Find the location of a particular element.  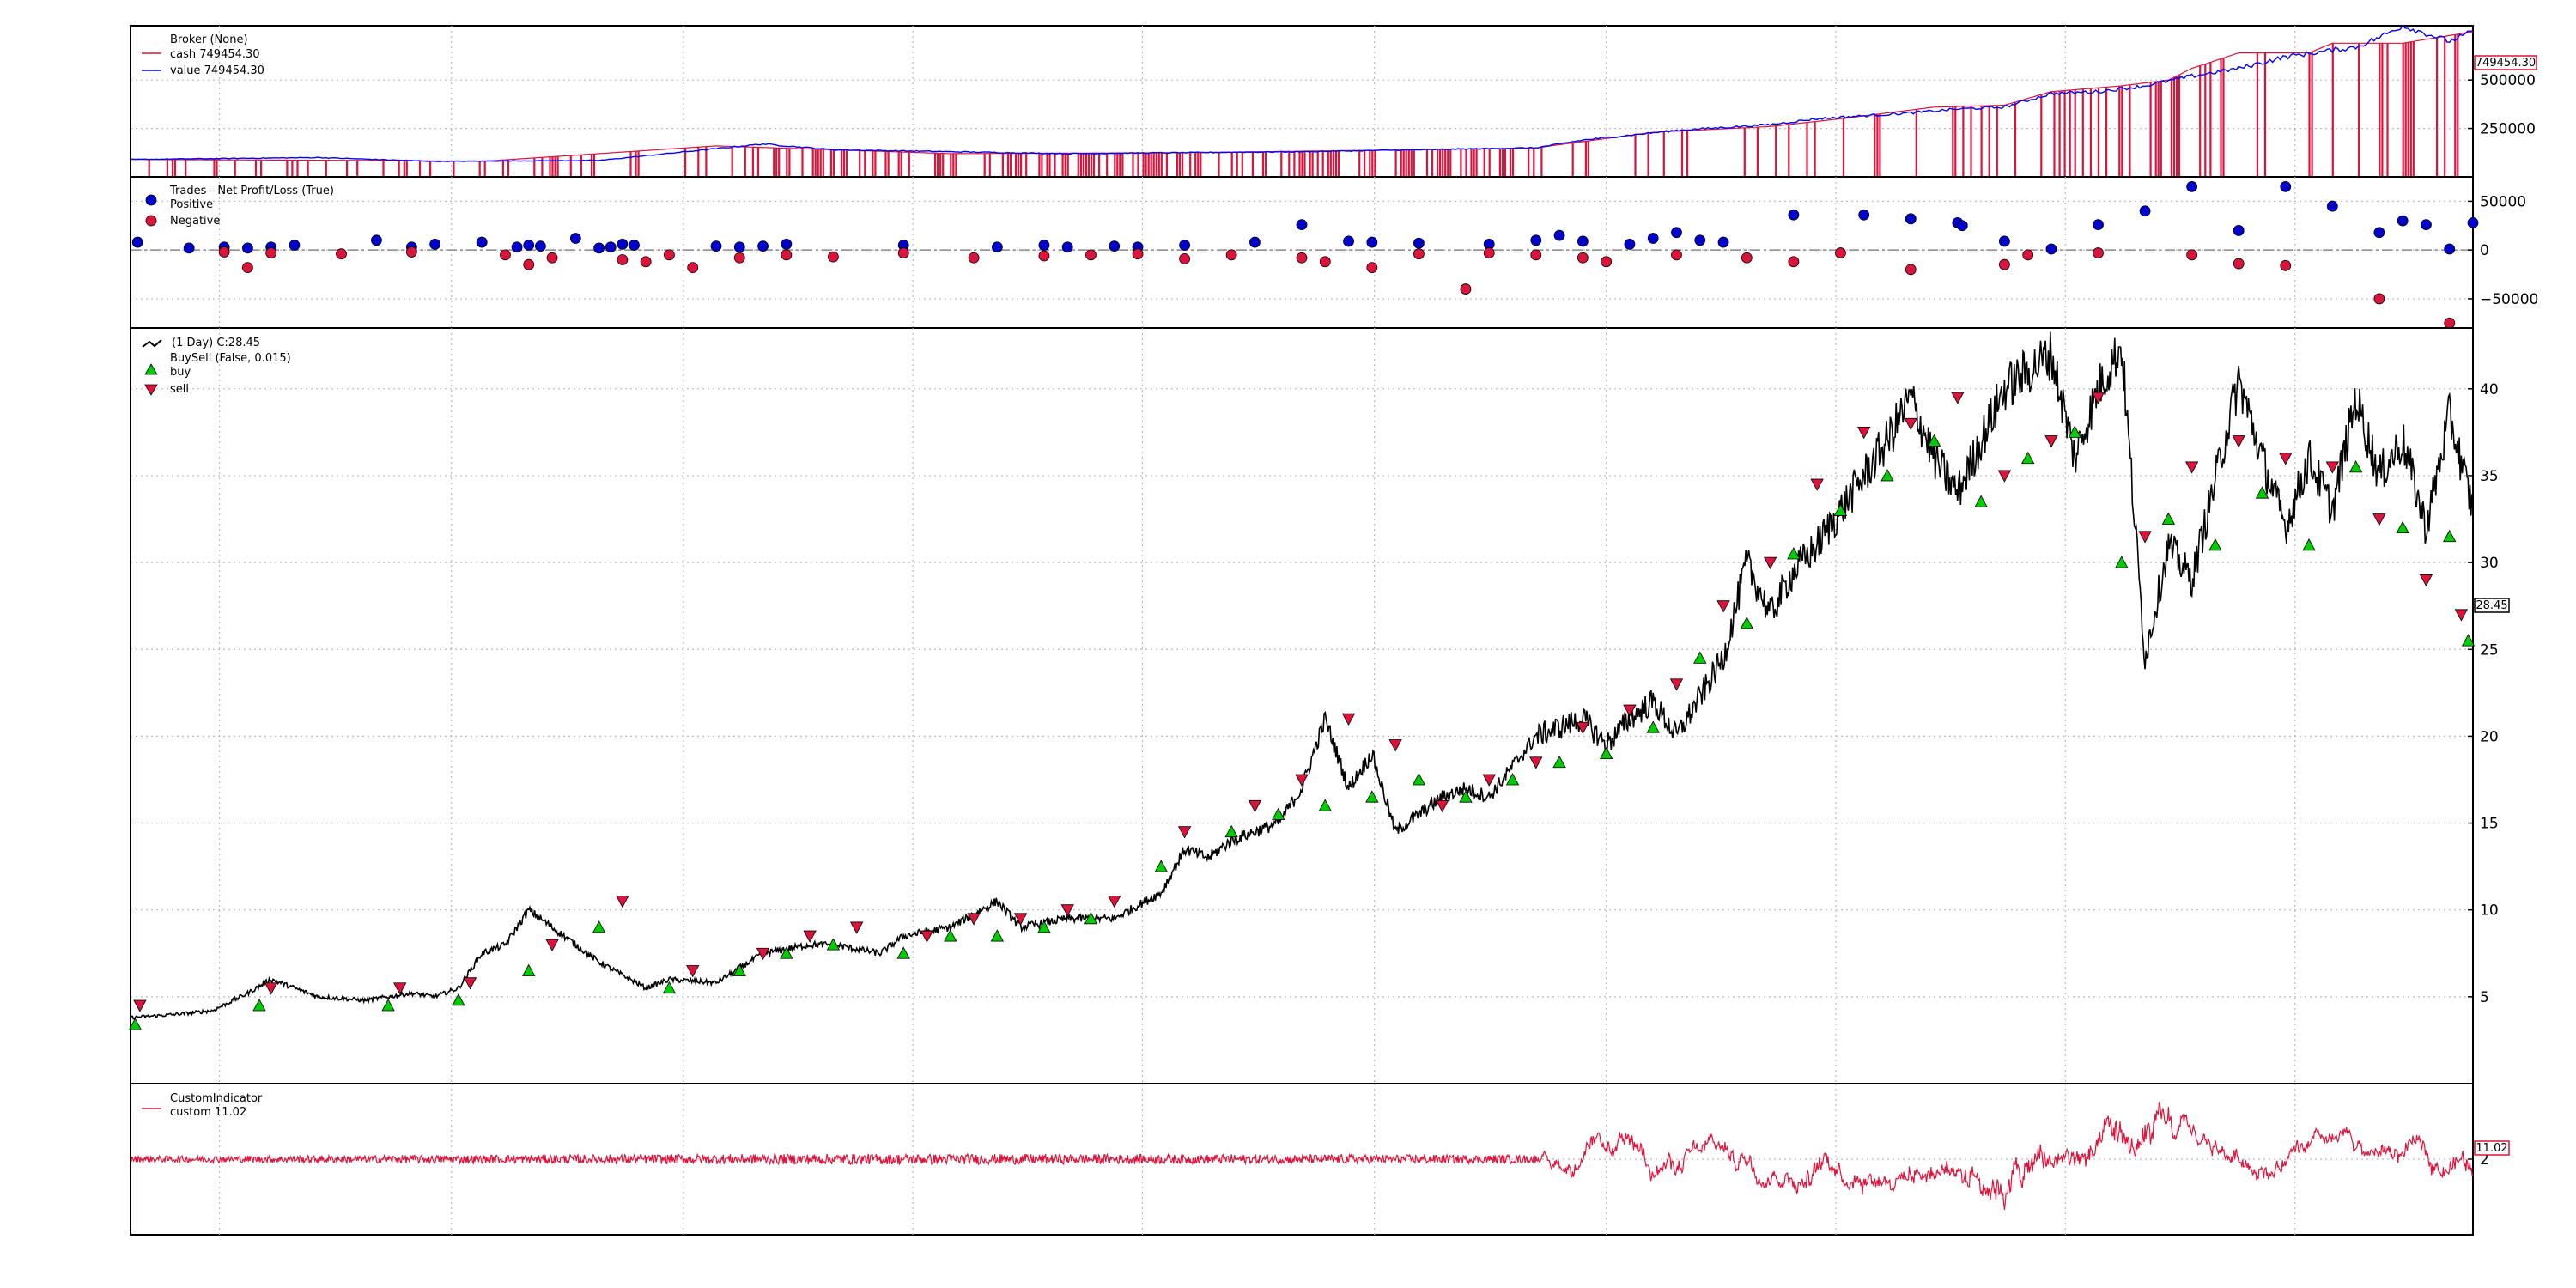

price-legend-buy-marker is located at coordinates (151, 369).